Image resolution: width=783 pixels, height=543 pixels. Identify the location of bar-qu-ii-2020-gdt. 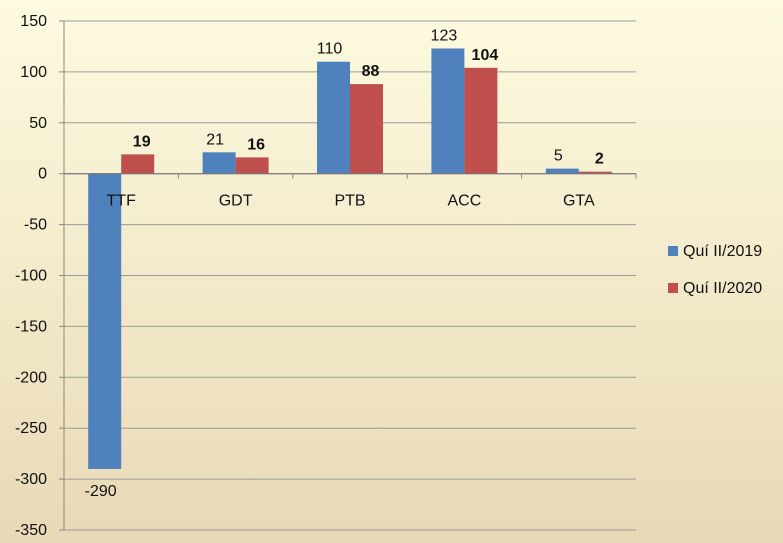
(252, 165).